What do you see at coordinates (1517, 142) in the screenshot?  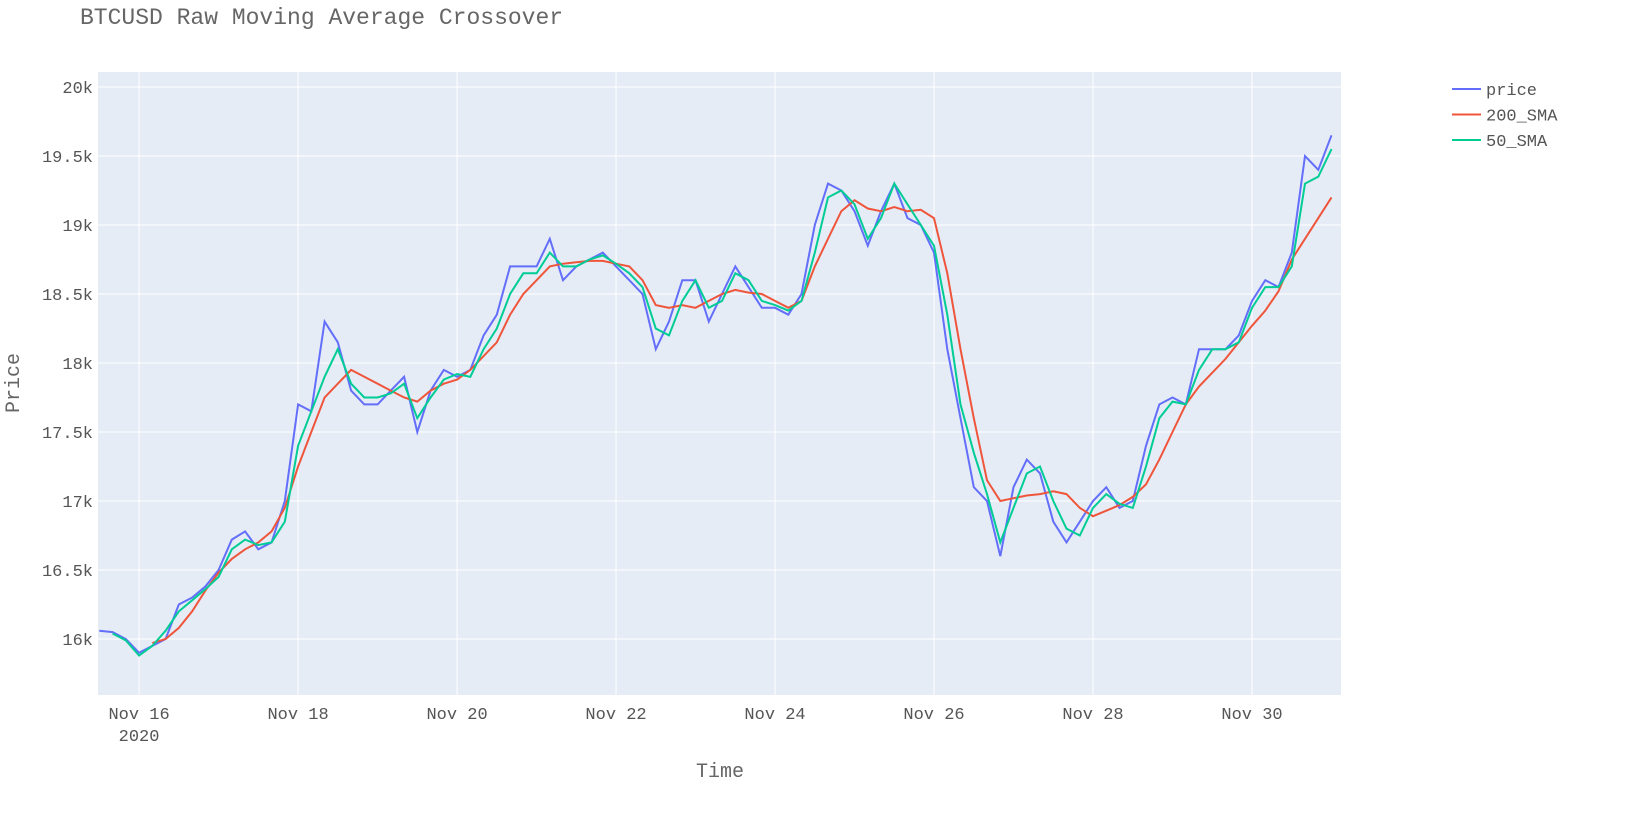 I see `legend-label: 50_SMA` at bounding box center [1517, 142].